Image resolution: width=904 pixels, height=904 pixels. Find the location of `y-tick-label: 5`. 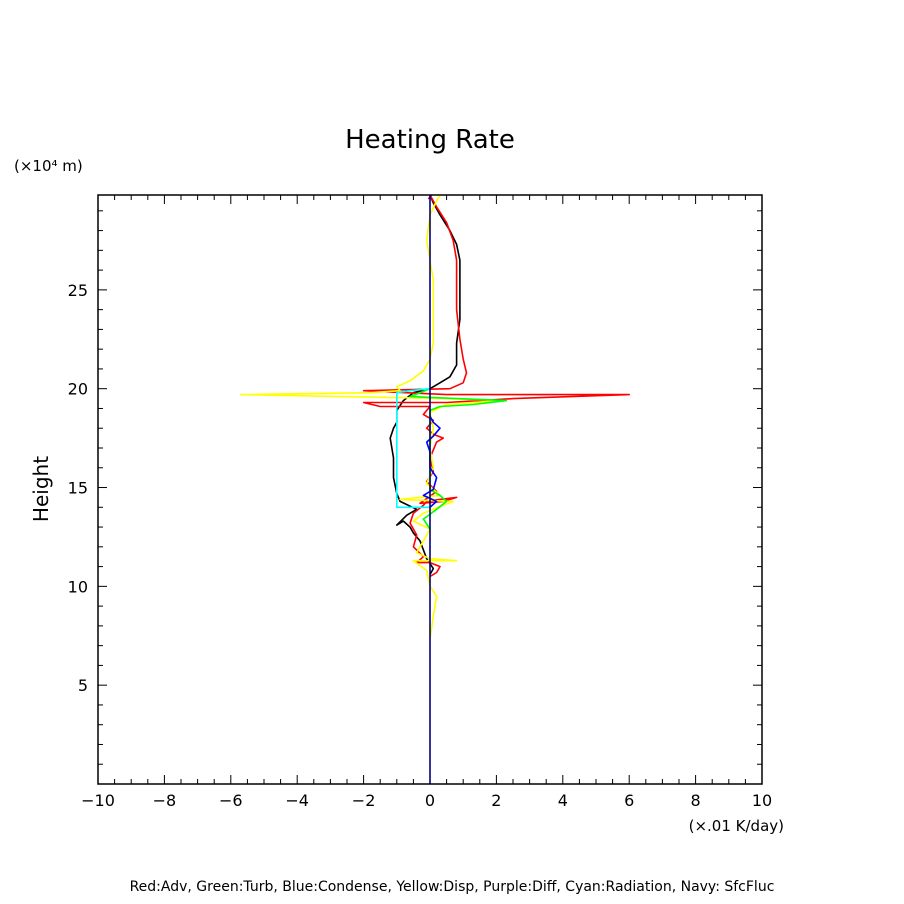

y-tick-label: 5 is located at coordinates (83, 685).